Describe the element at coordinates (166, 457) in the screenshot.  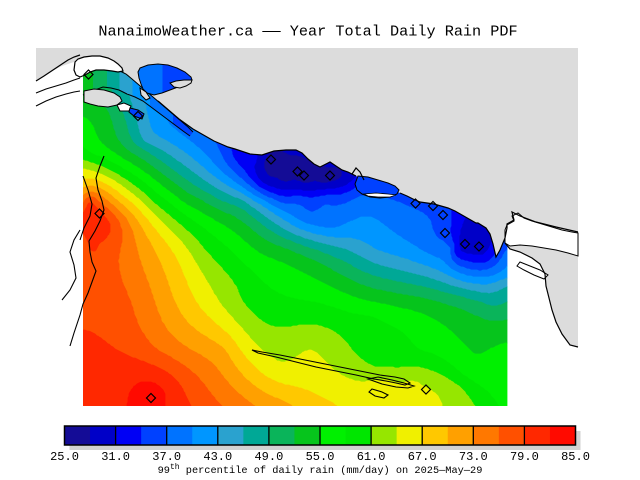
I see `svg-text: 37.0` at that location.